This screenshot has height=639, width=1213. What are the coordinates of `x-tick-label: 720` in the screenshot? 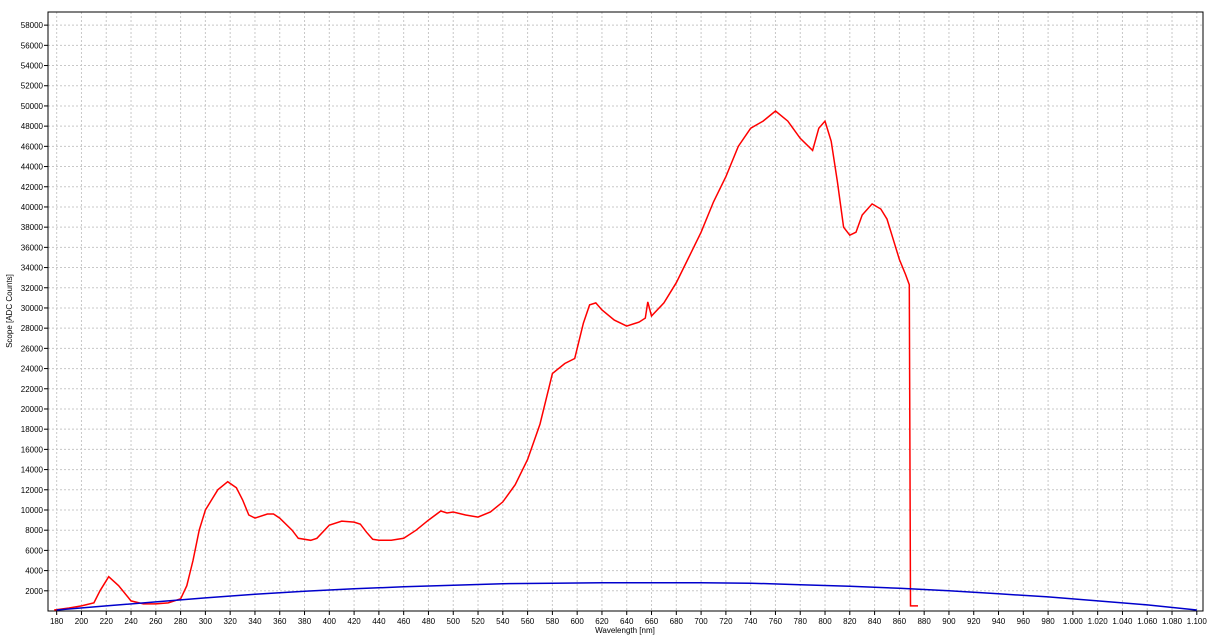 It's located at (726, 621).